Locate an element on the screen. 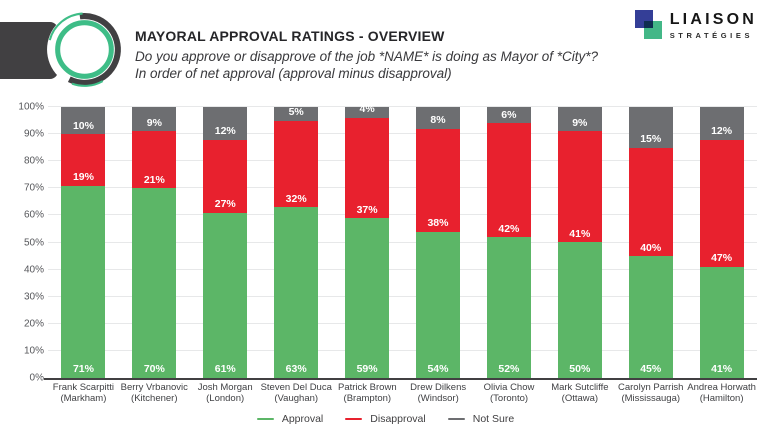 The height and width of the screenshot is (434, 771). category-label: Berry Vrbanovic (Kitchener) is located at coordinates (154, 393).